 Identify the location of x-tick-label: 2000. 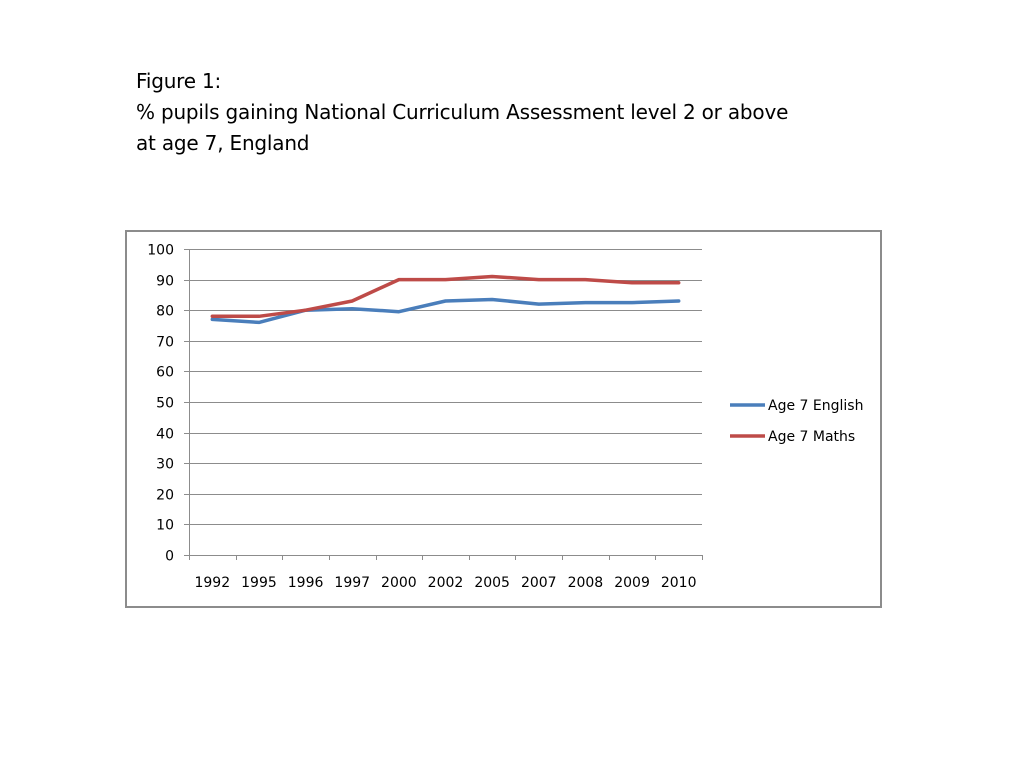
(399, 583).